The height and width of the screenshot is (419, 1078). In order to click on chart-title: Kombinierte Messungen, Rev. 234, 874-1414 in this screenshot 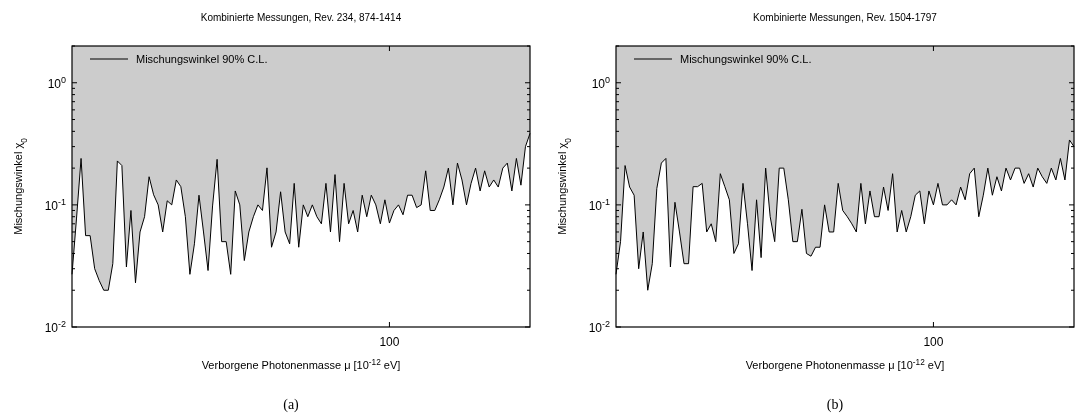, I will do `click(301, 17)`.